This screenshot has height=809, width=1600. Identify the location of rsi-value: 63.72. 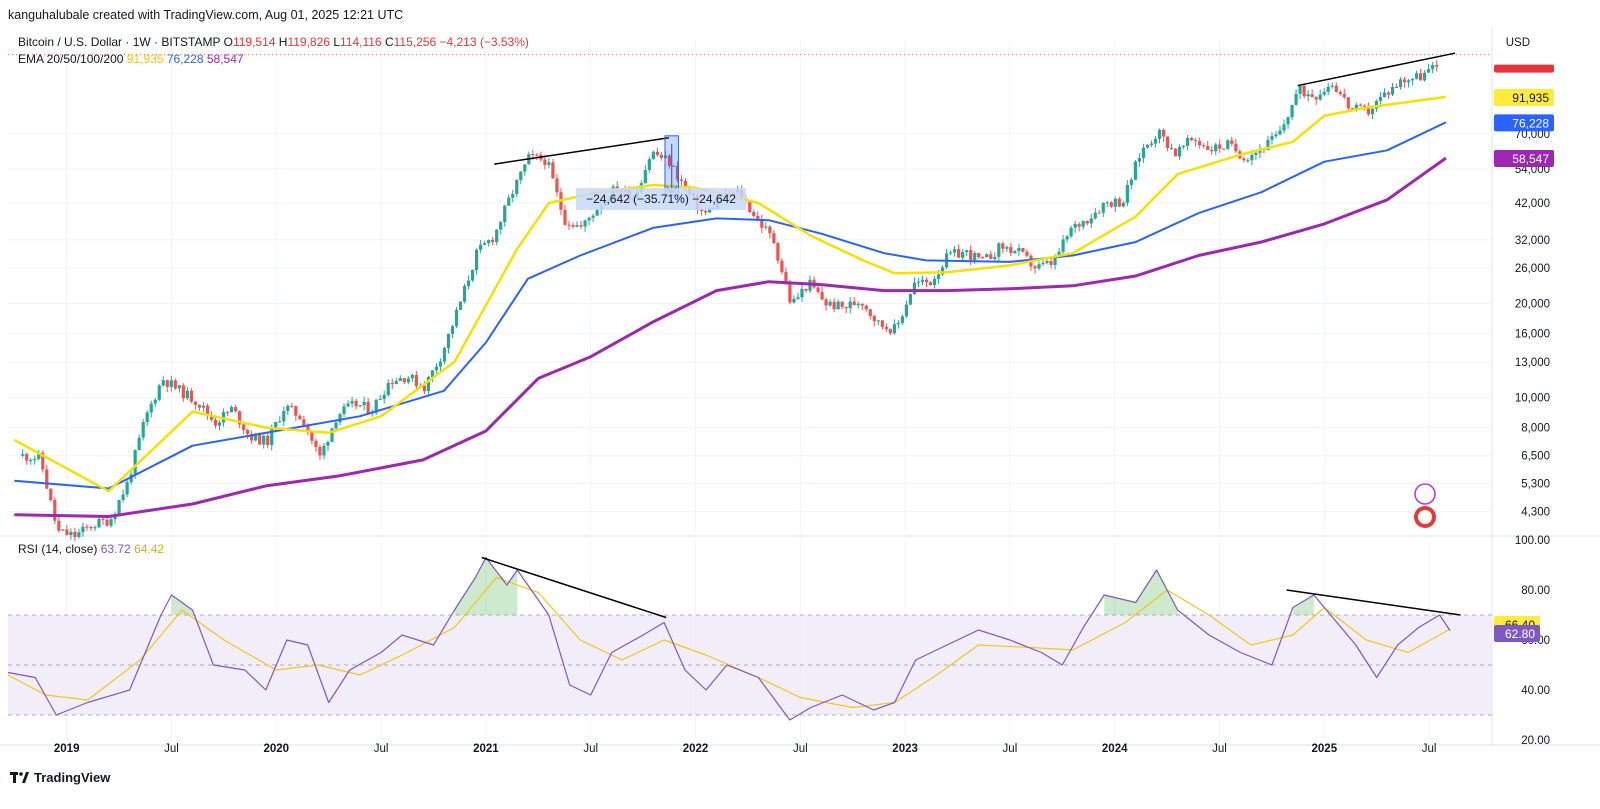
(115, 549).